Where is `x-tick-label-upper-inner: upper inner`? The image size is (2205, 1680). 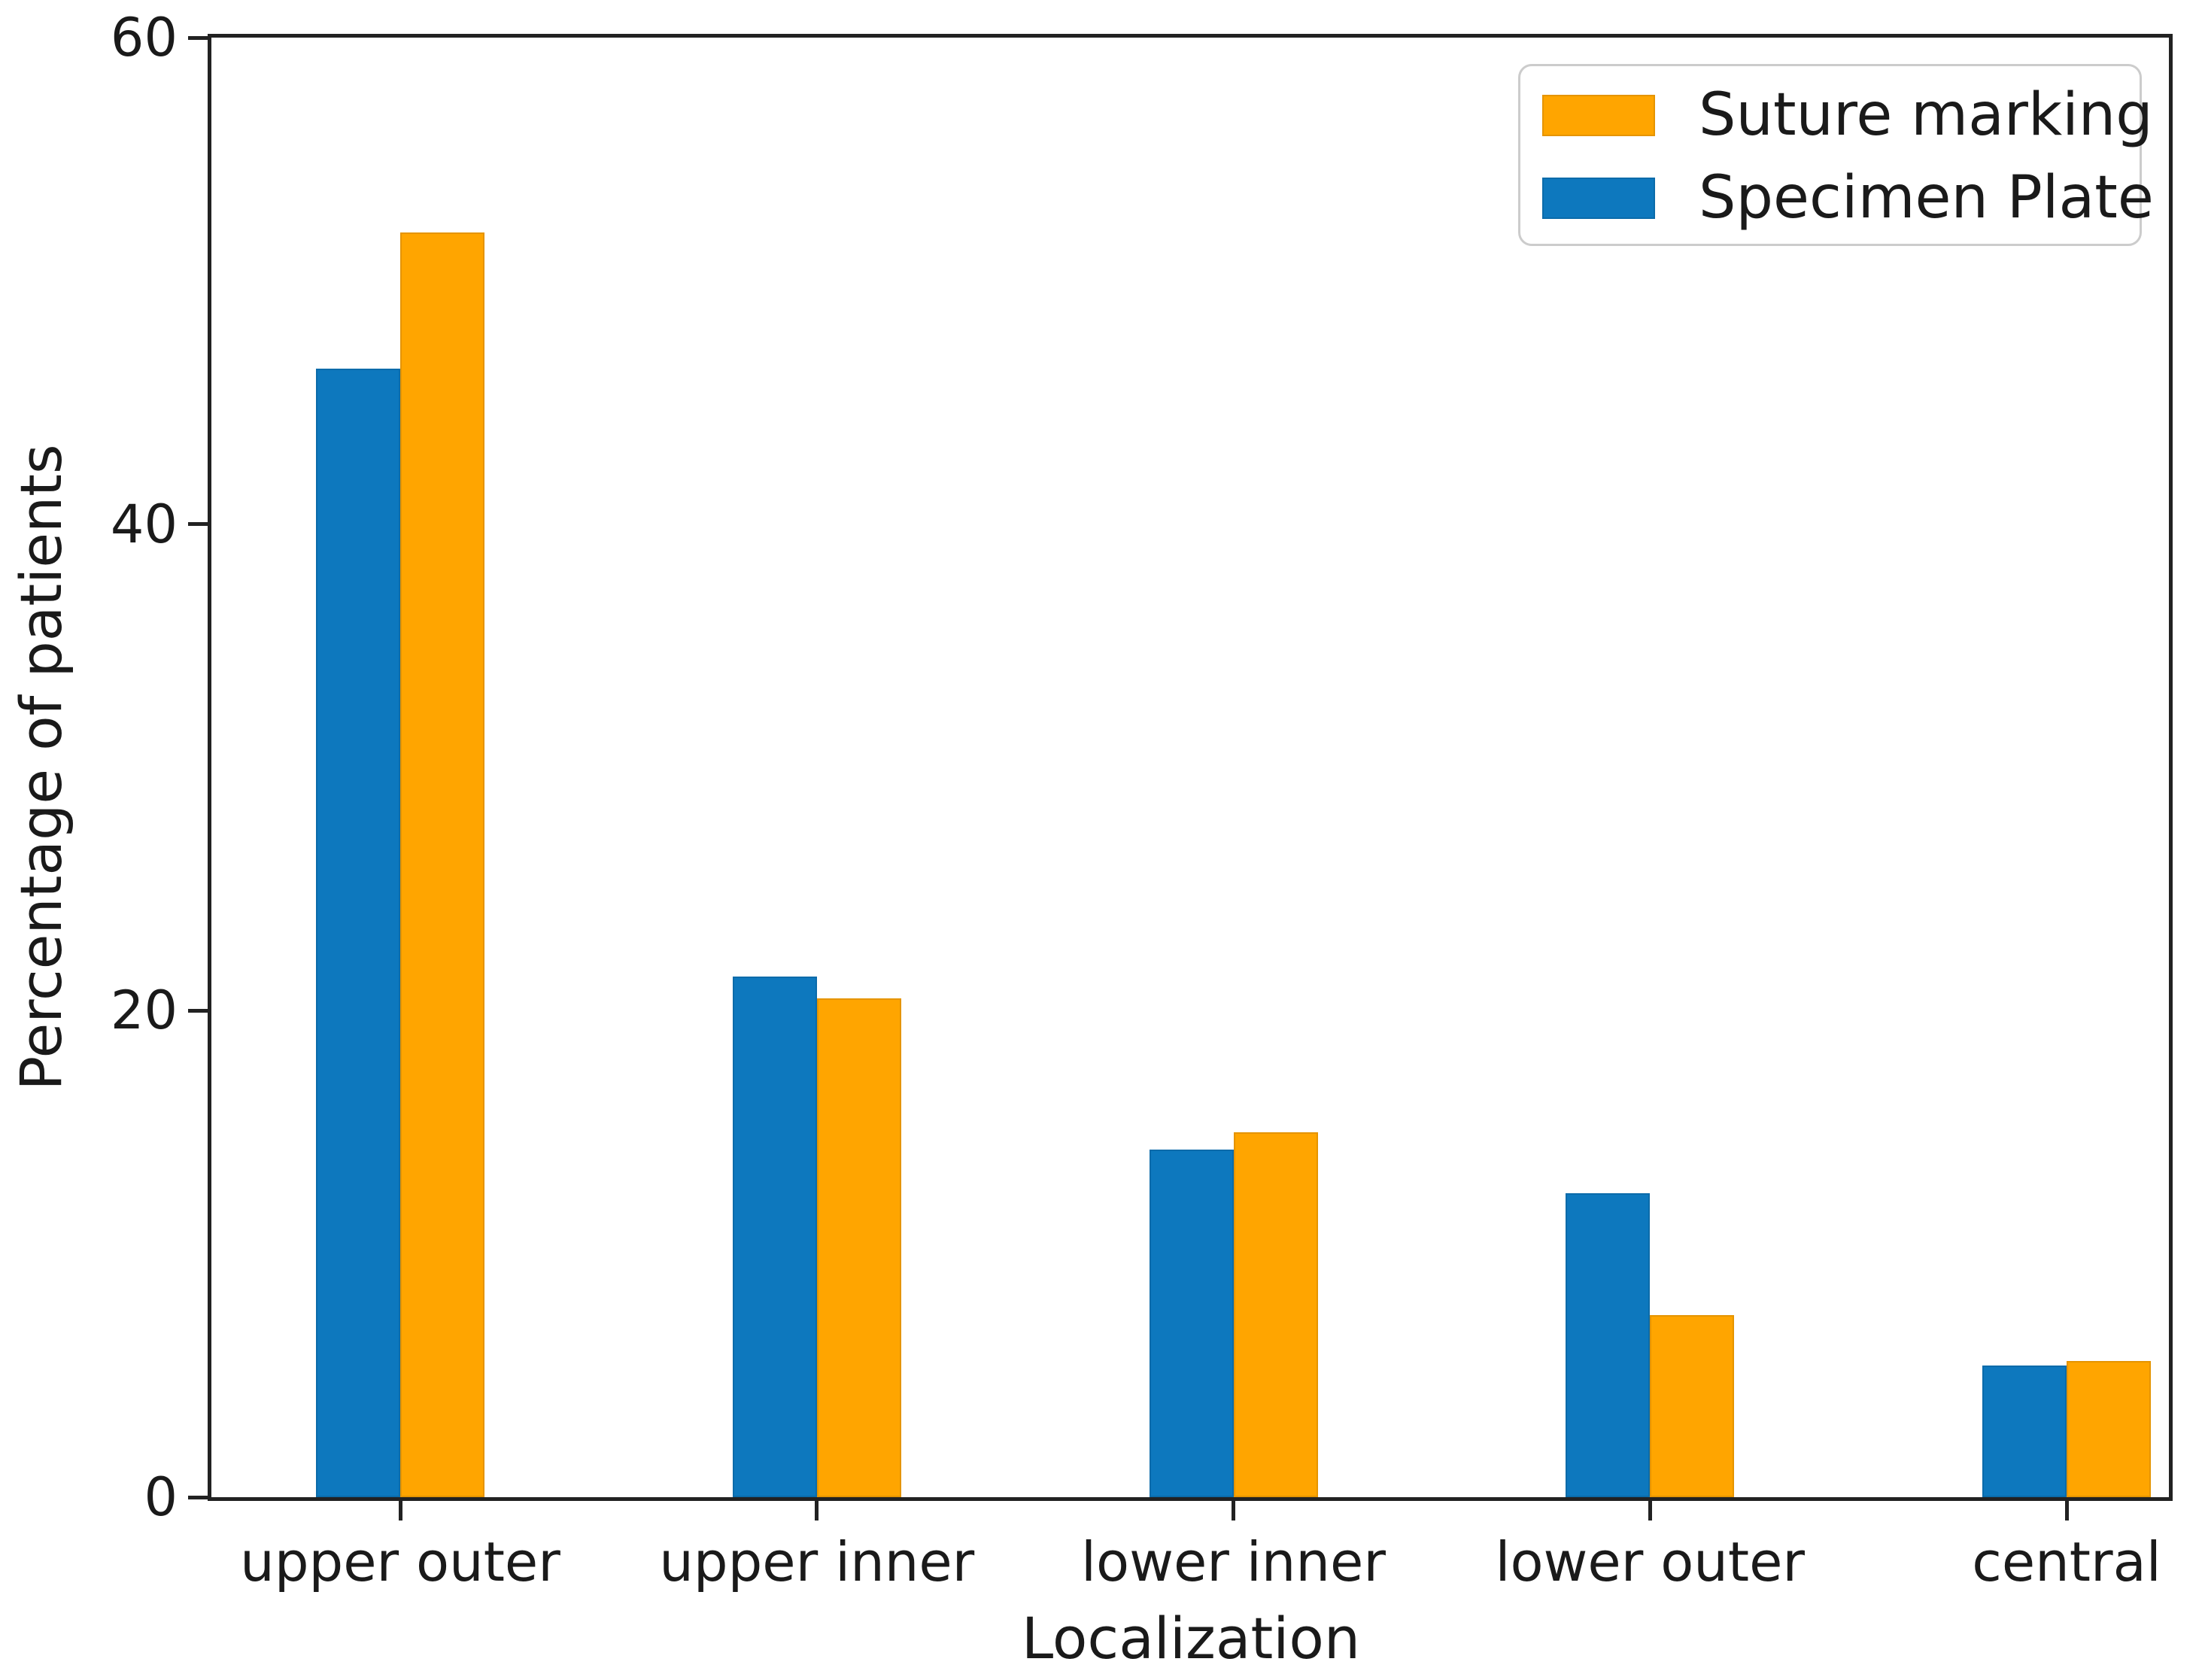 x-tick-label-upper-inner: upper inner is located at coordinates (817, 1562).